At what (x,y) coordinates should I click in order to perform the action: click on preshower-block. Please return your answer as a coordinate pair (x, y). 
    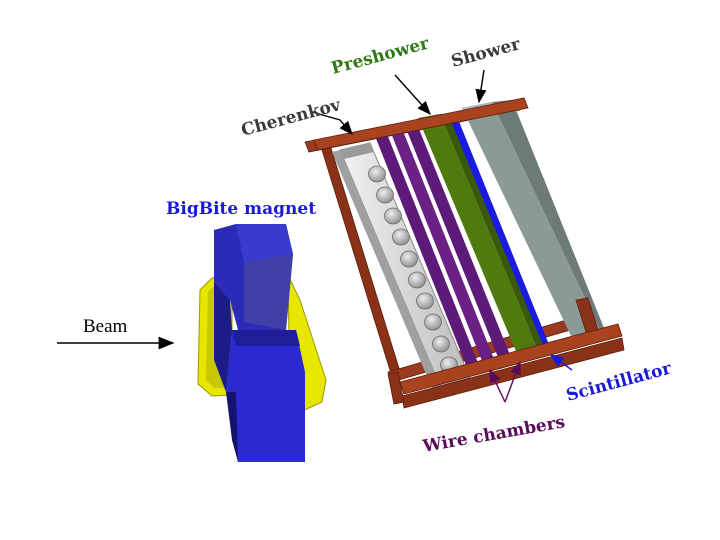
    Looking at the image, I should click on (478, 235).